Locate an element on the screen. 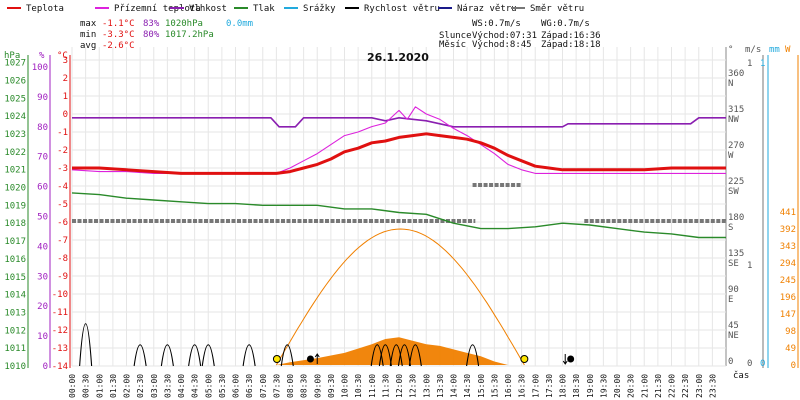 The width and height of the screenshot is (800, 400). time-tick-label: 00:00 is located at coordinates (72, 386).